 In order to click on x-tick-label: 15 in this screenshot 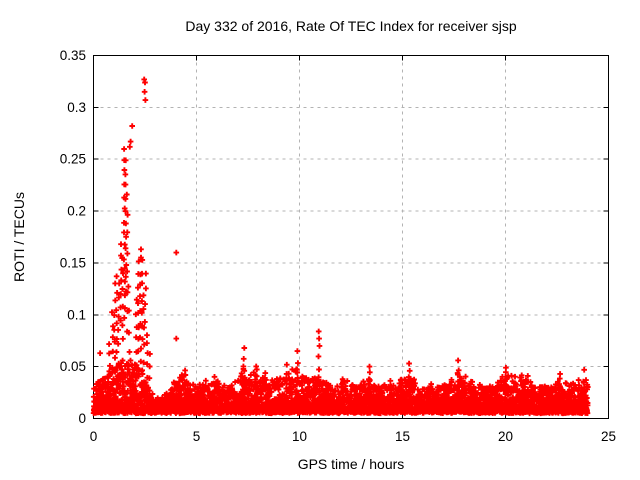, I will do `click(402, 436)`.